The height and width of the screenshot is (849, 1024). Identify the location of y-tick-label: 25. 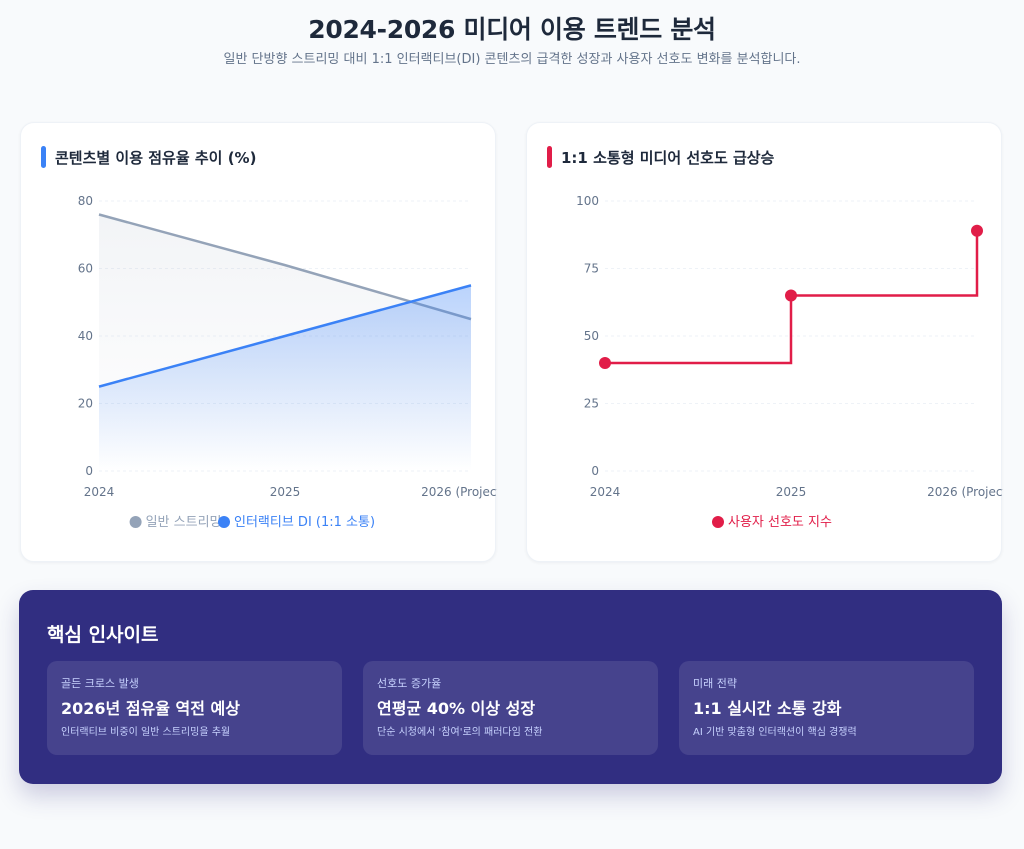
(591, 404).